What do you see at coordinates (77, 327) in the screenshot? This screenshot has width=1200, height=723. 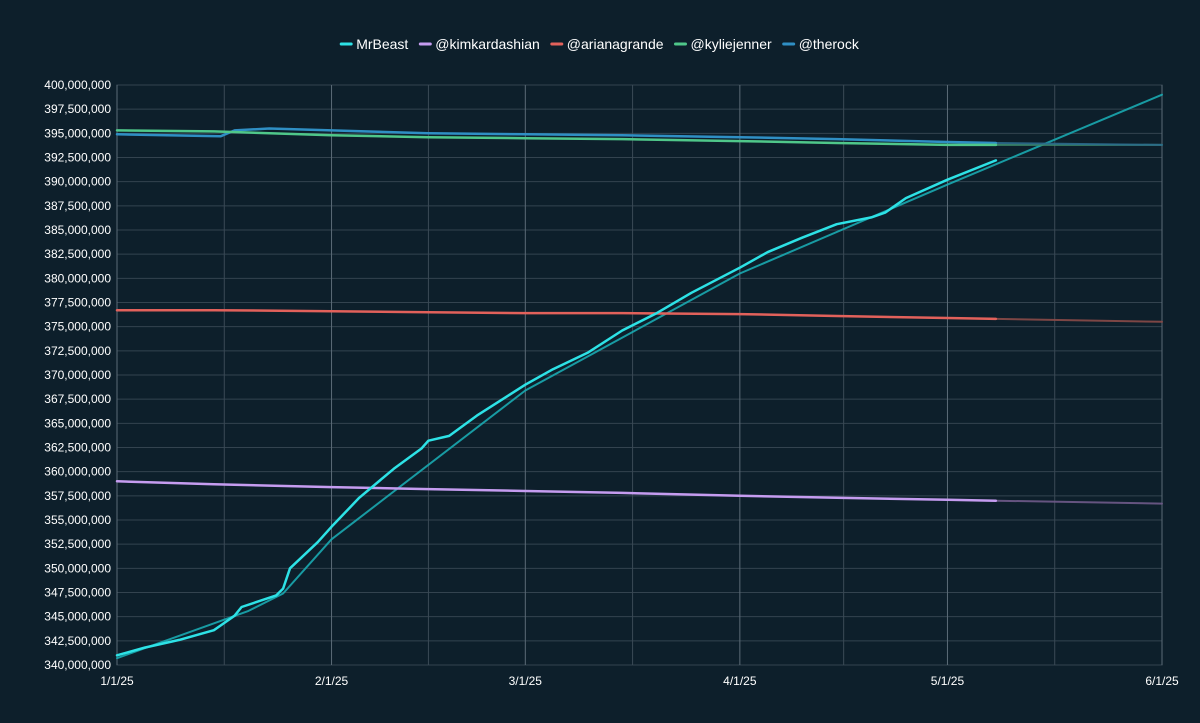 I see `y-tick-label: 375,000,000` at bounding box center [77, 327].